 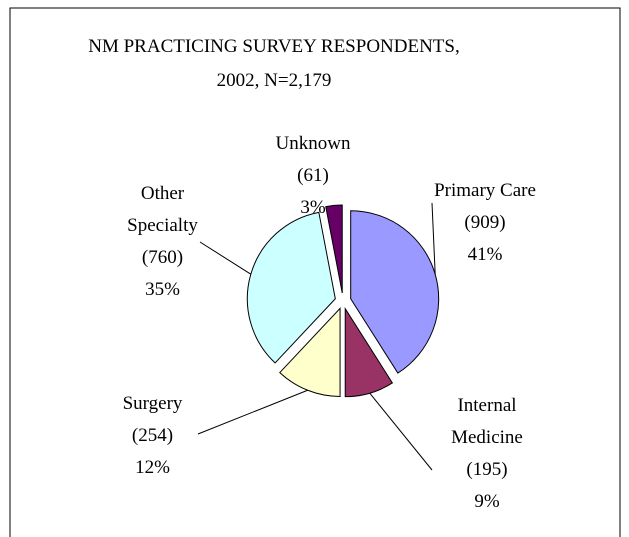 I want to click on count-label: (195), so click(x=487, y=469).